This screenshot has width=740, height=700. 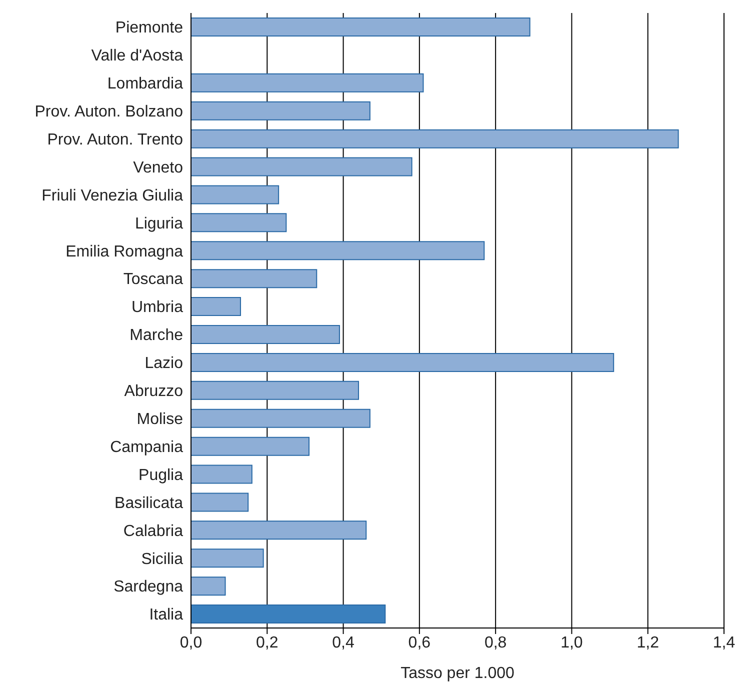 I want to click on y-tick-label: Sicilia, so click(x=162, y=559).